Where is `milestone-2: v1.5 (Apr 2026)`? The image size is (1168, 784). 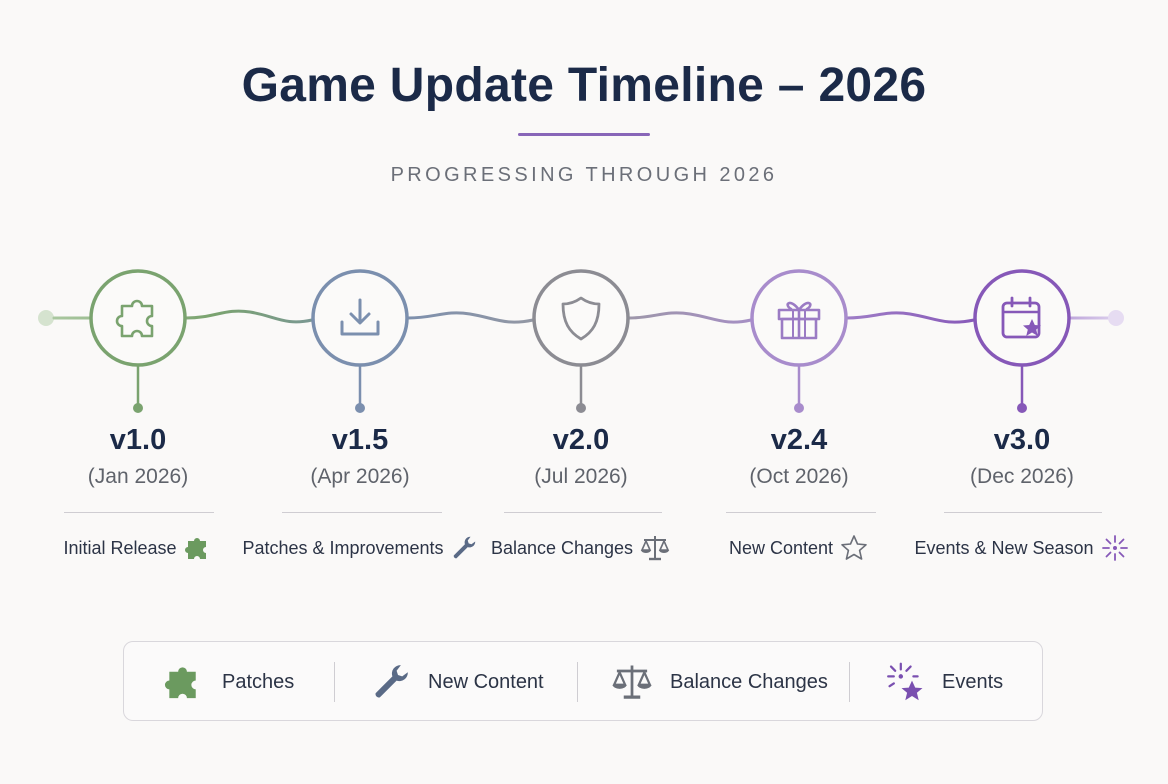 milestone-2: v1.5 (Apr 2026) is located at coordinates (360, 456).